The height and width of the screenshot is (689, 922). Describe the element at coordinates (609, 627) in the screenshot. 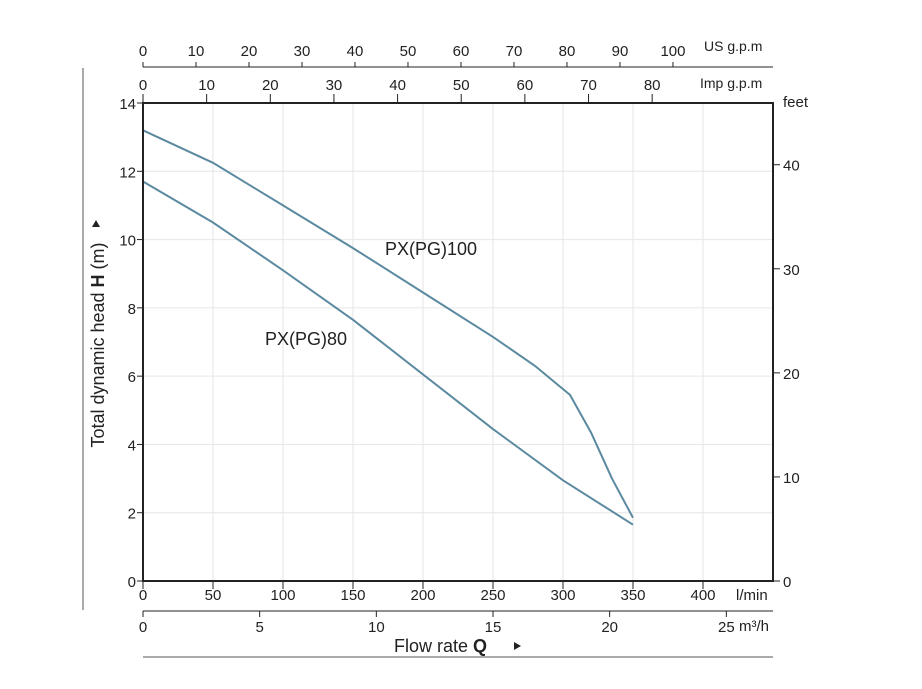

I see `m3h-tick-label: 20` at that location.